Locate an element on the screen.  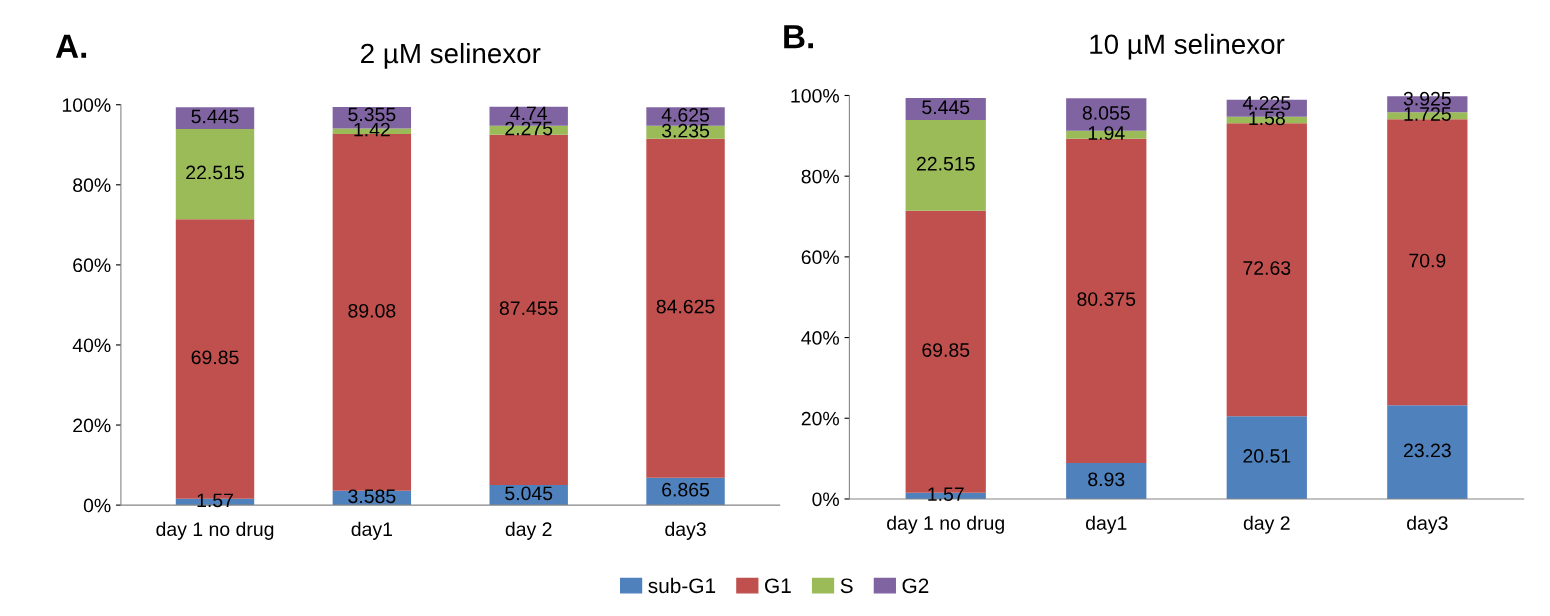
data-label: 3.585 is located at coordinates (372, 496).